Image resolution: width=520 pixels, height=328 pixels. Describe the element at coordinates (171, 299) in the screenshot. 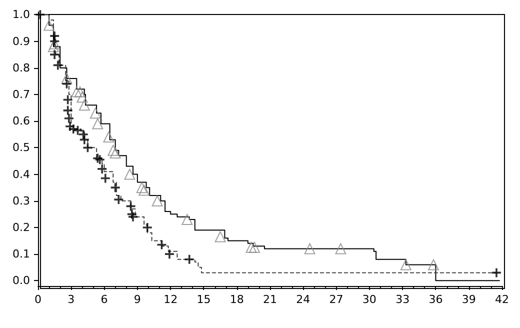

I see `x-tick-label: 12` at that location.